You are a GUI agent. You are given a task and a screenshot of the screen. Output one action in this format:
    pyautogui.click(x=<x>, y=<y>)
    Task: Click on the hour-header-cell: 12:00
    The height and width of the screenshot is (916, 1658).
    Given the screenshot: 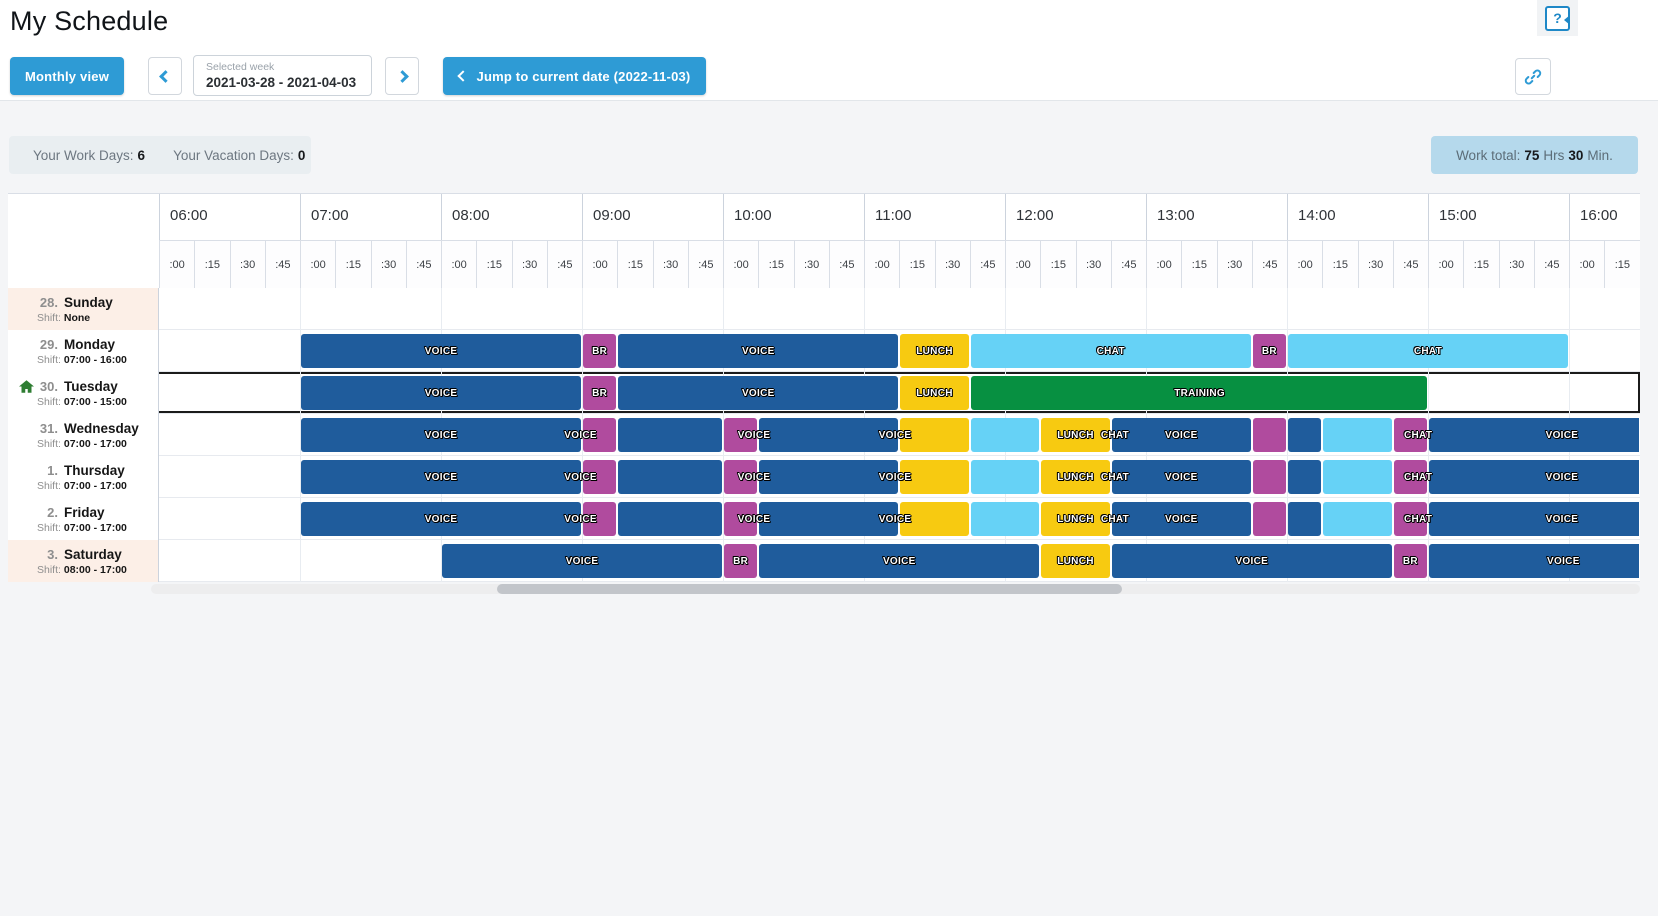 What is the action you would take?
    pyautogui.click(x=1075, y=217)
    